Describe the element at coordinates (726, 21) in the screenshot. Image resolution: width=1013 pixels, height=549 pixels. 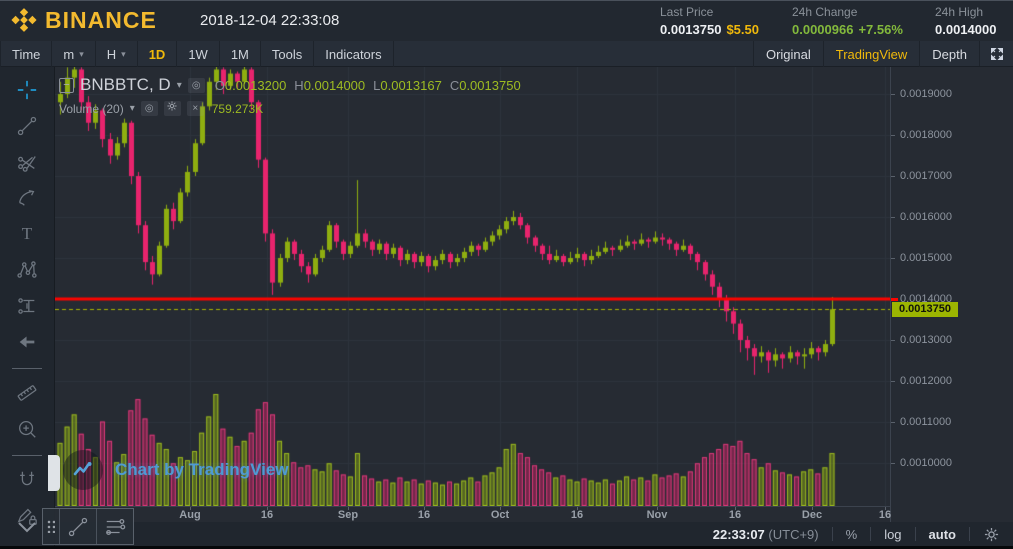
I see `stat-last-price: Last Price 0.0013750 $5.50` at that location.